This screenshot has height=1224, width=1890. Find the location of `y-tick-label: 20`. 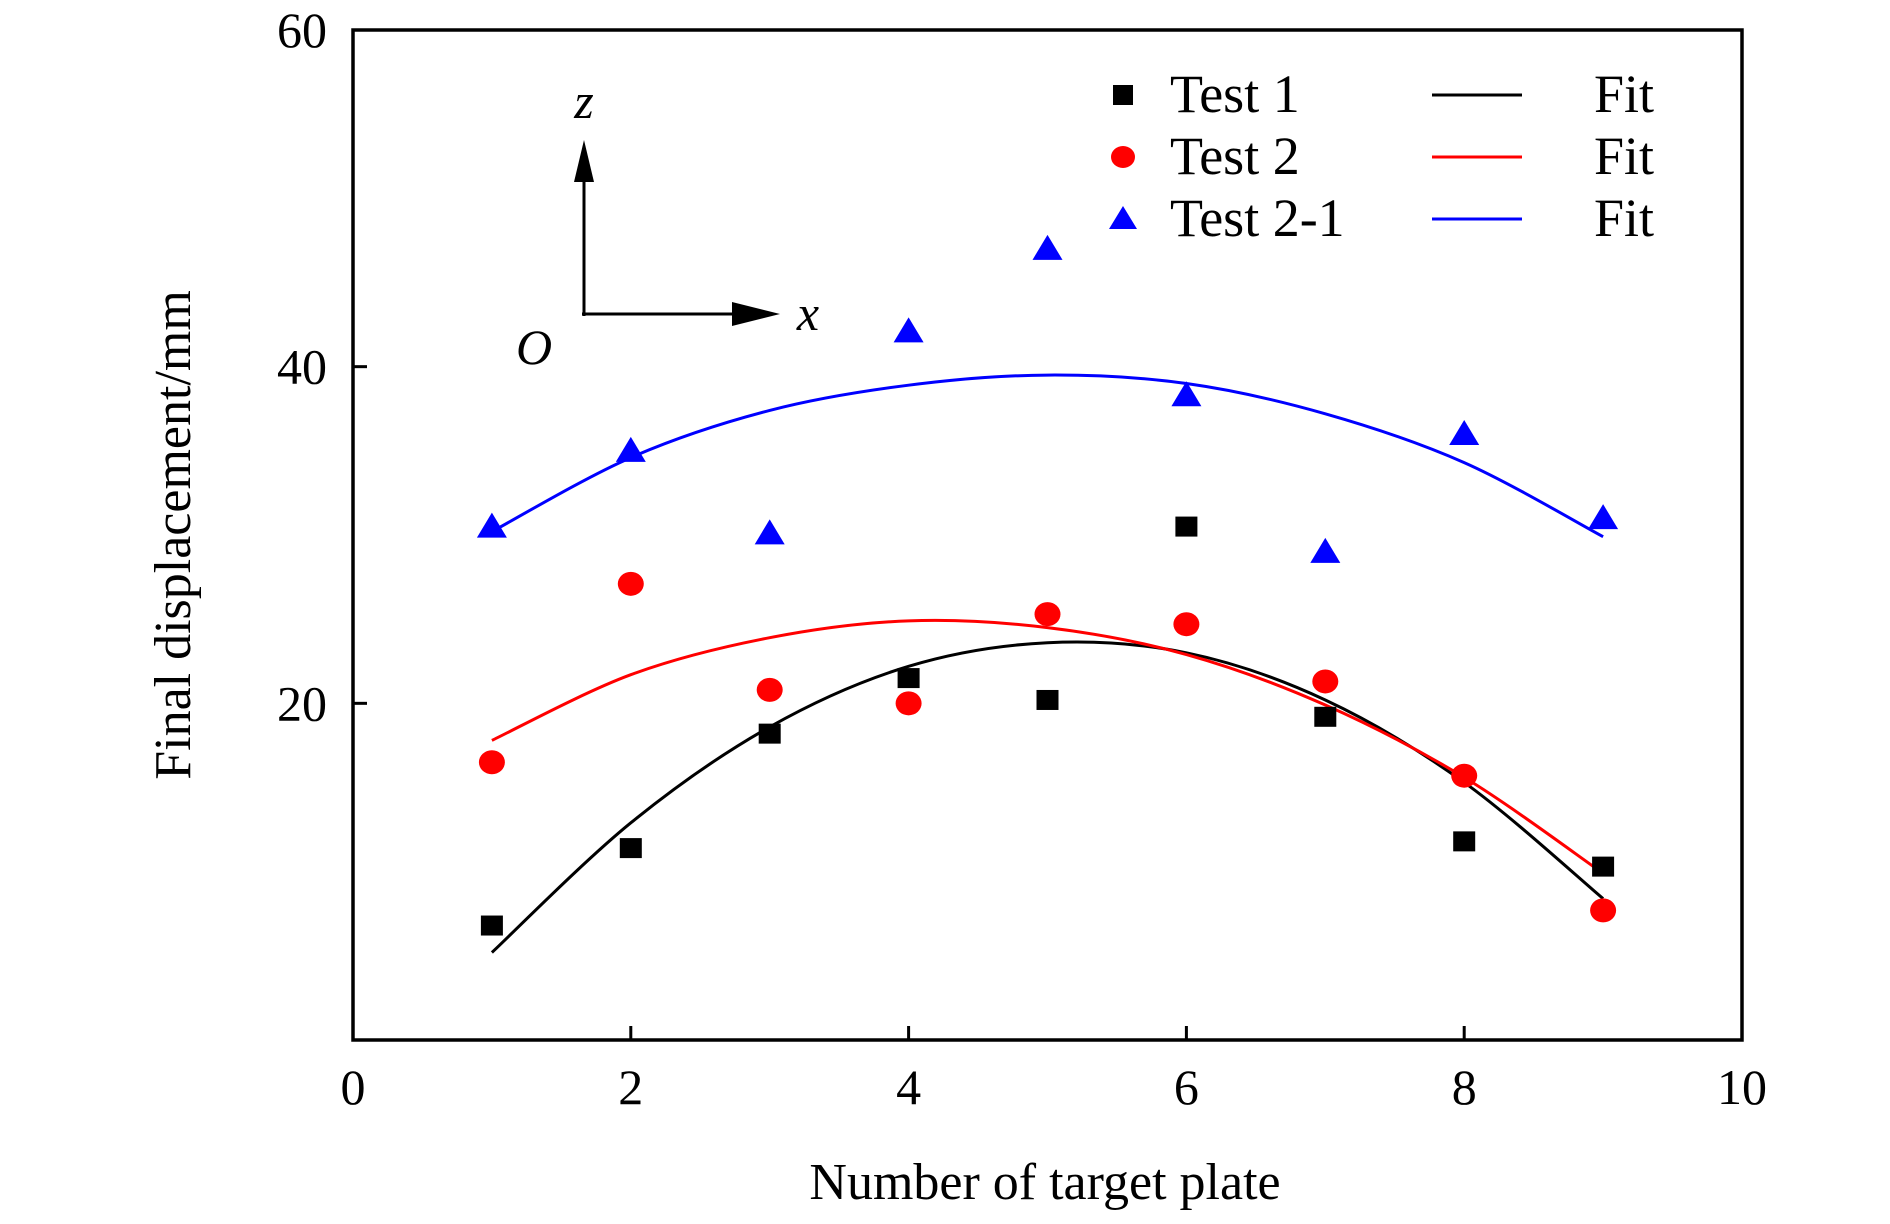

y-tick-label: 20 is located at coordinates (302, 703).